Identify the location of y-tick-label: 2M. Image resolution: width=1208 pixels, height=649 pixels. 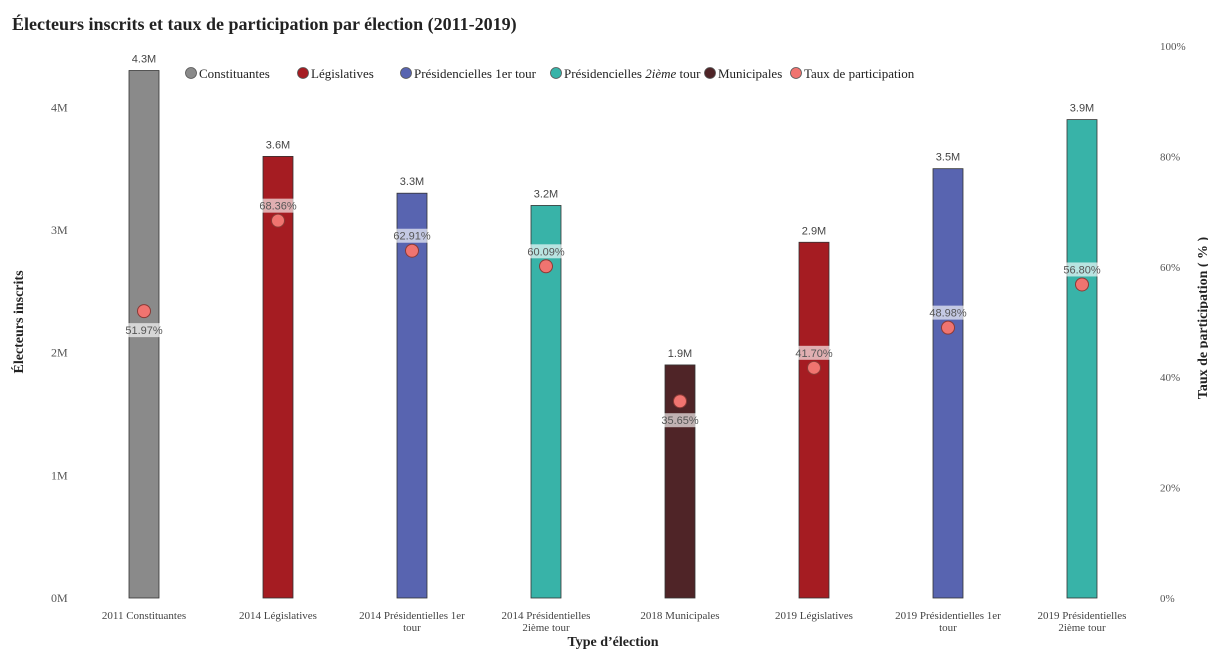
(59, 353).